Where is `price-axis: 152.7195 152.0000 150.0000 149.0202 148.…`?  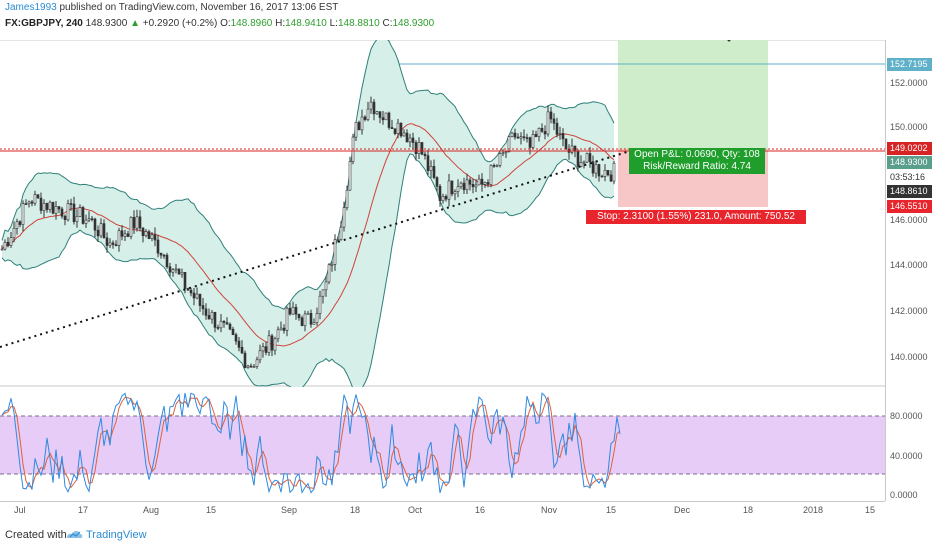
price-axis: 152.7195 152.0000 150.0000 149.0202 148.… is located at coordinates (908, 270).